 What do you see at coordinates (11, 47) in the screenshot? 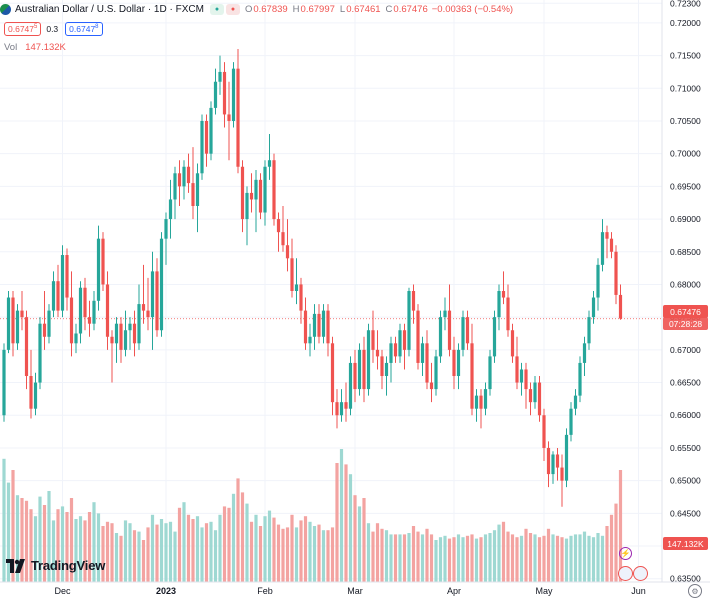
I see `volume-label: Vol` at bounding box center [11, 47].